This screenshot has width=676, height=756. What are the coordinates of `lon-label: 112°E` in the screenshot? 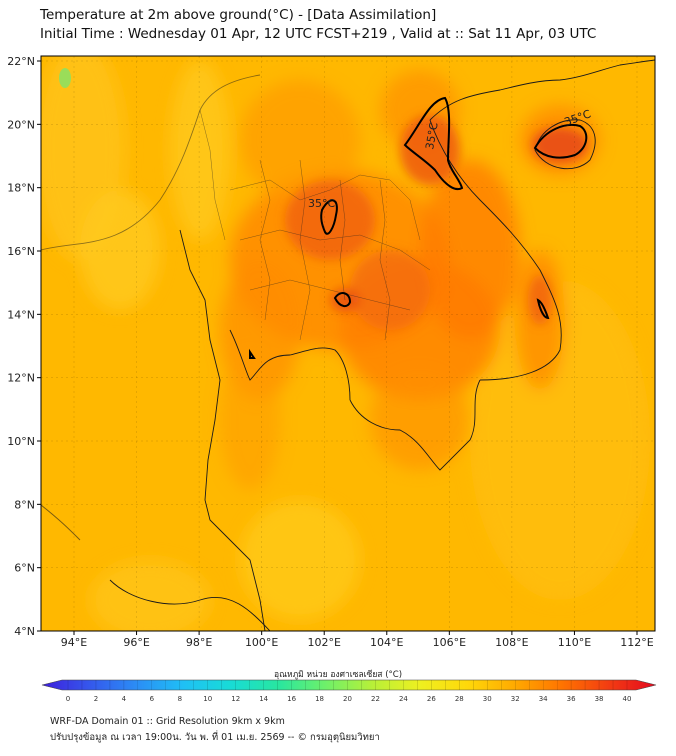 It's located at (636, 642).